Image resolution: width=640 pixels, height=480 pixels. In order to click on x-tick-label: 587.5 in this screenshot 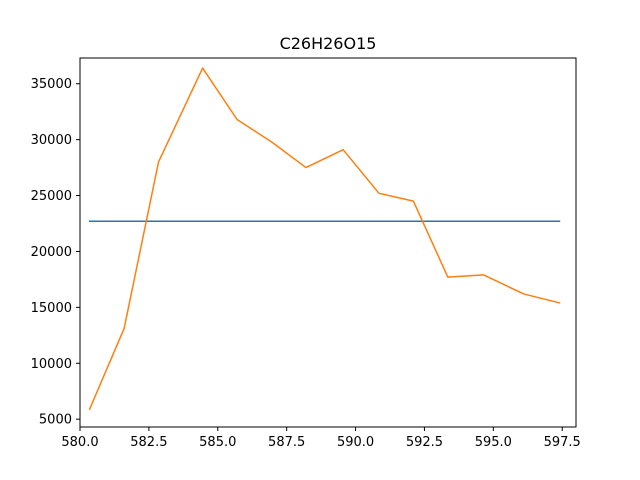, I will do `click(286, 442)`.